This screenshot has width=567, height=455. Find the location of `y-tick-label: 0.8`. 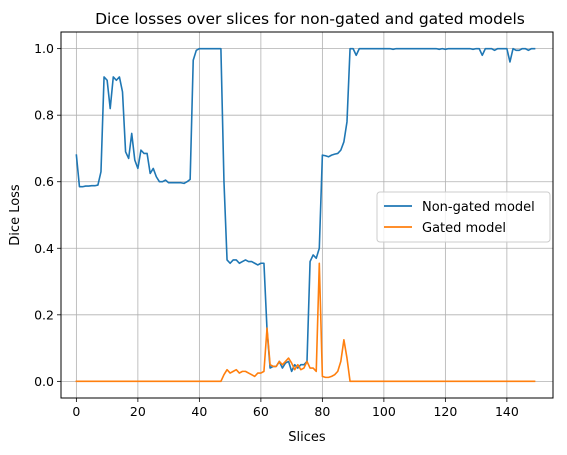

y-tick-label: 0.8 is located at coordinates (44, 115).